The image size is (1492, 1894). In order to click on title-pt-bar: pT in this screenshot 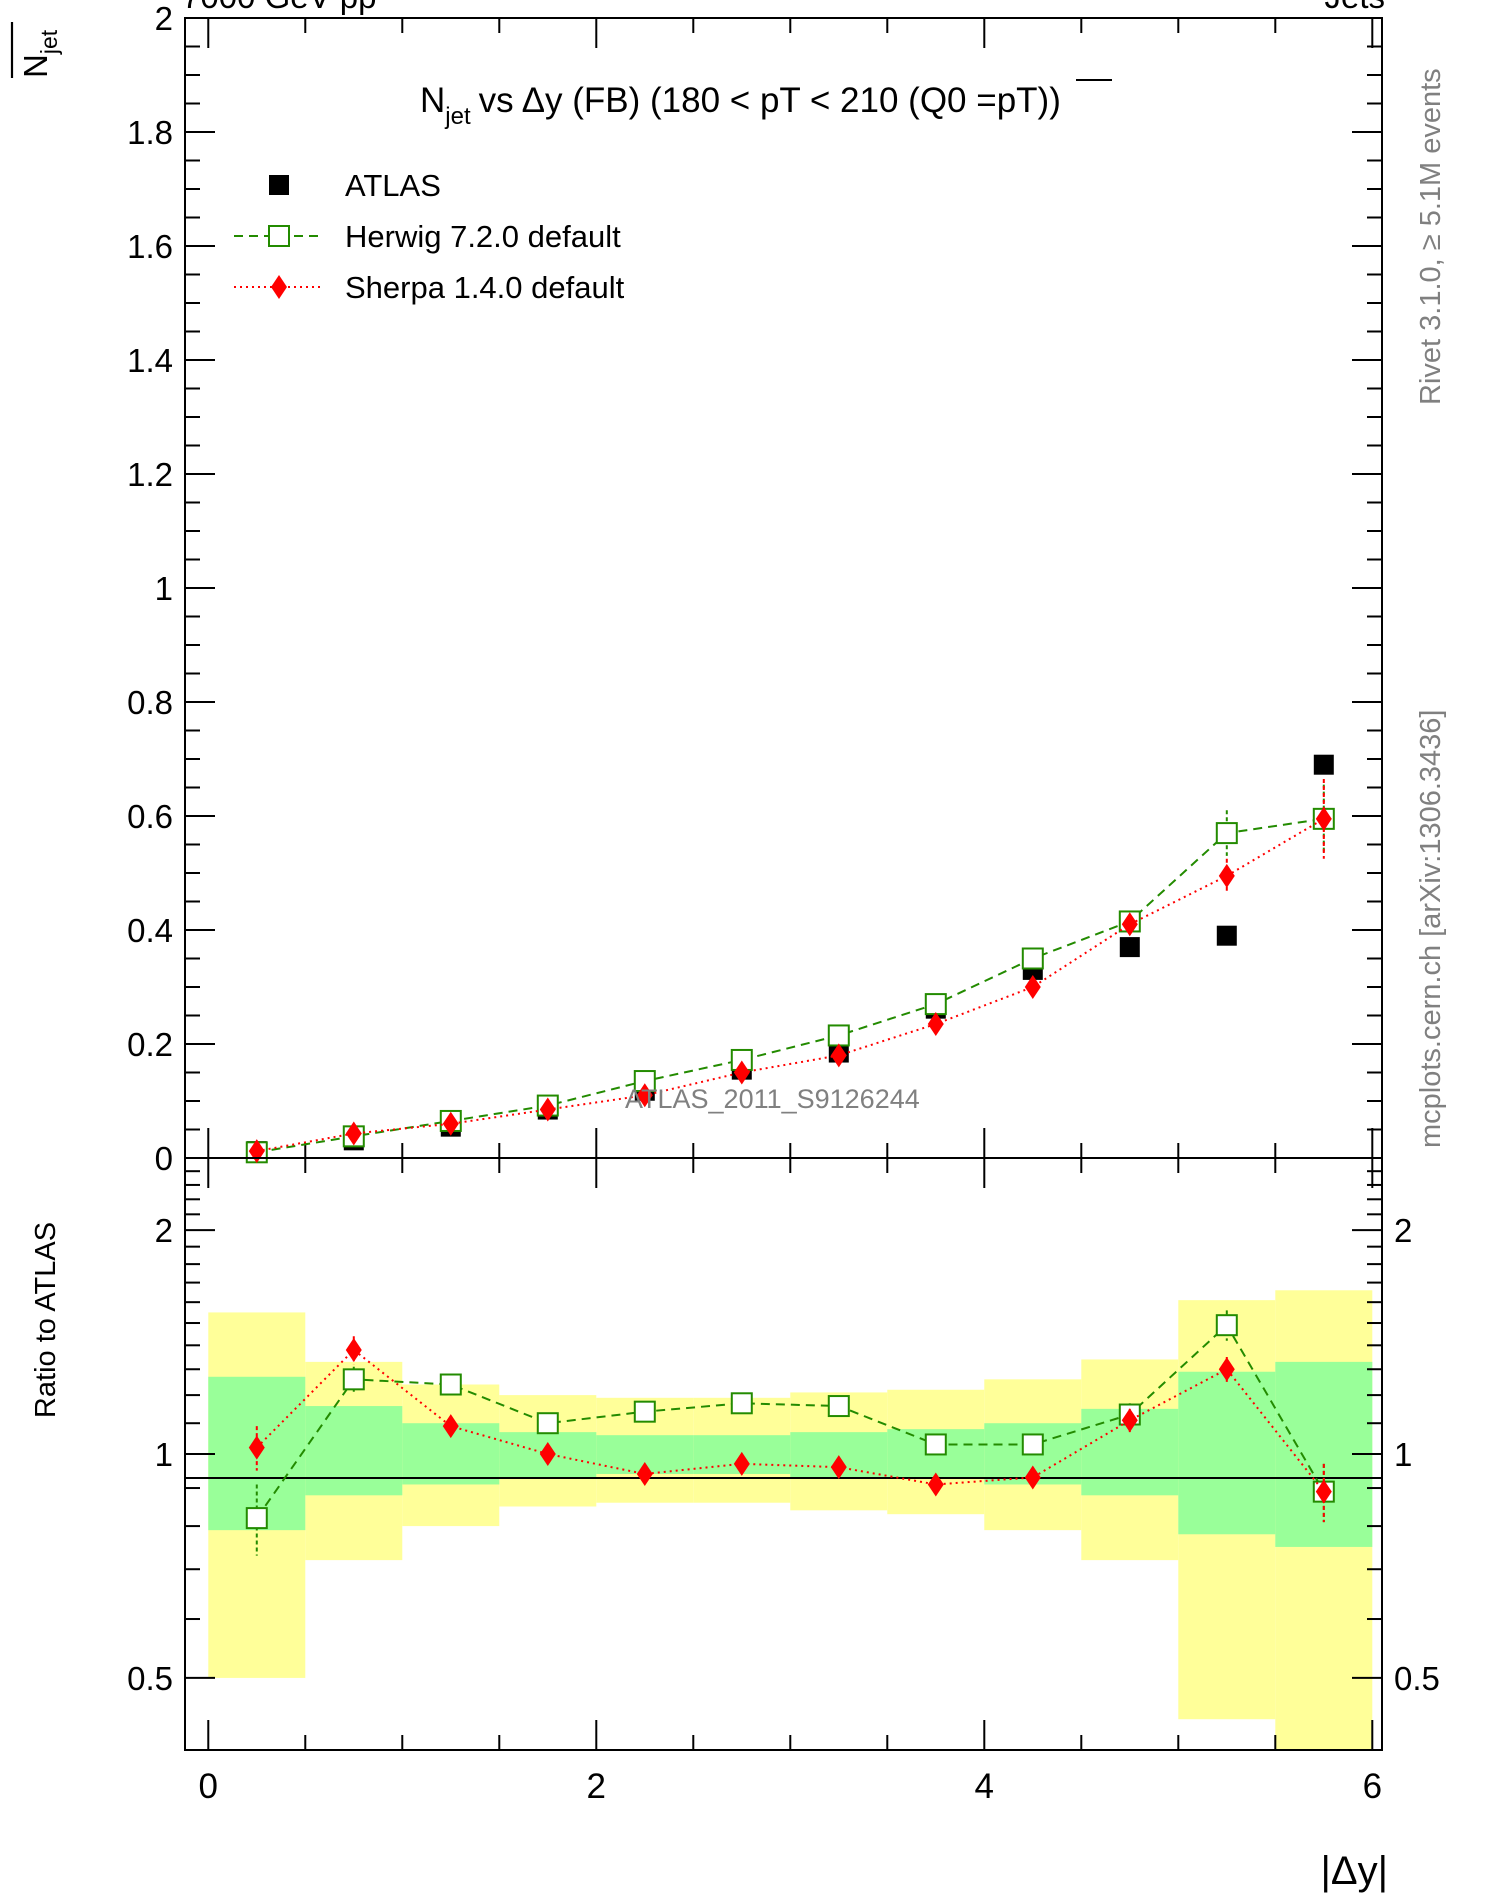, I will do `click(1017, 100)`.